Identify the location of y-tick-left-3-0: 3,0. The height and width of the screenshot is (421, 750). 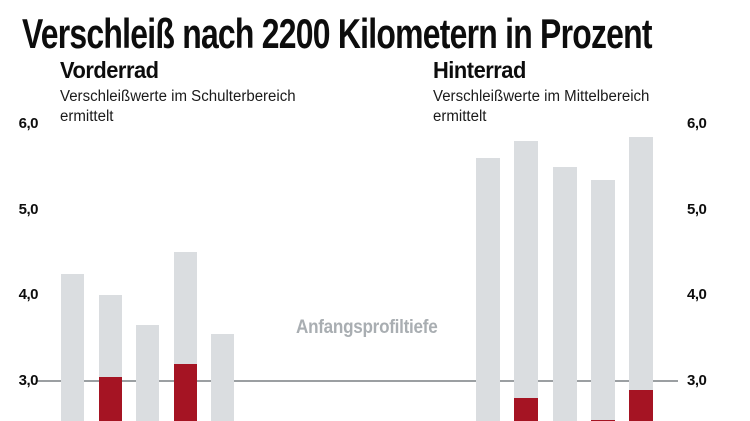
(28, 380).